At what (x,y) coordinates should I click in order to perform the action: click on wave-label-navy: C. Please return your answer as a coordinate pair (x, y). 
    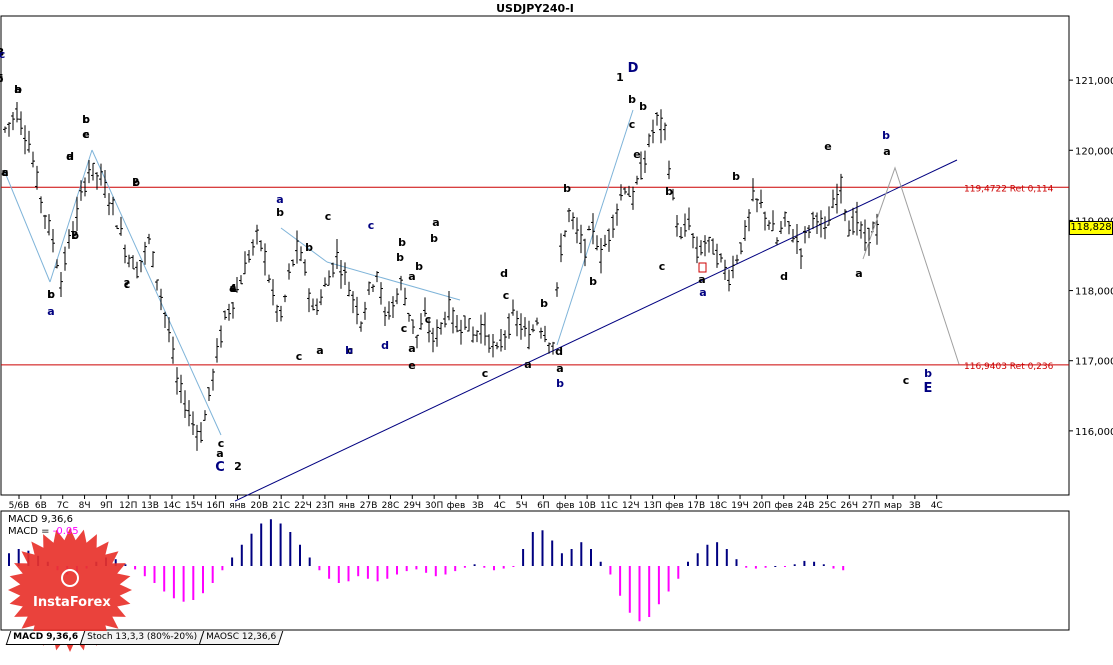
    Looking at the image, I should click on (220, 467).